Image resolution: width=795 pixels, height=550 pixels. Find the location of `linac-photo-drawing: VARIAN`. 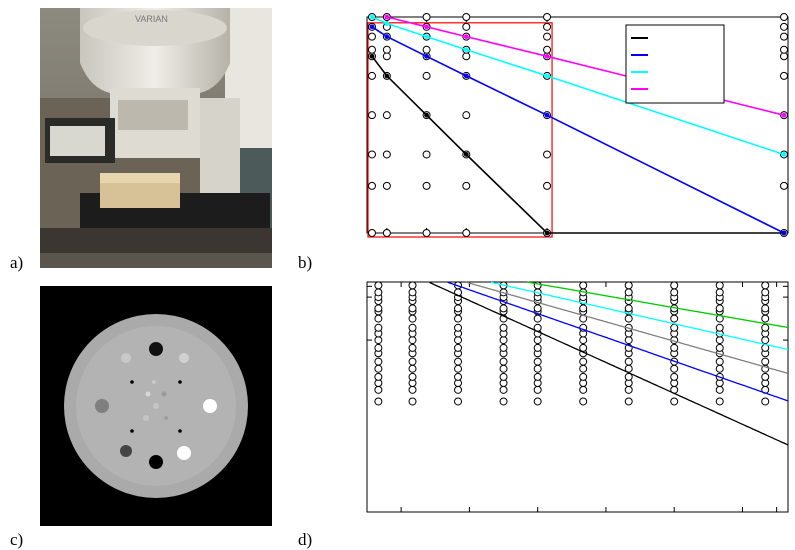

linac-photo-drawing: VARIAN is located at coordinates (156, 138).